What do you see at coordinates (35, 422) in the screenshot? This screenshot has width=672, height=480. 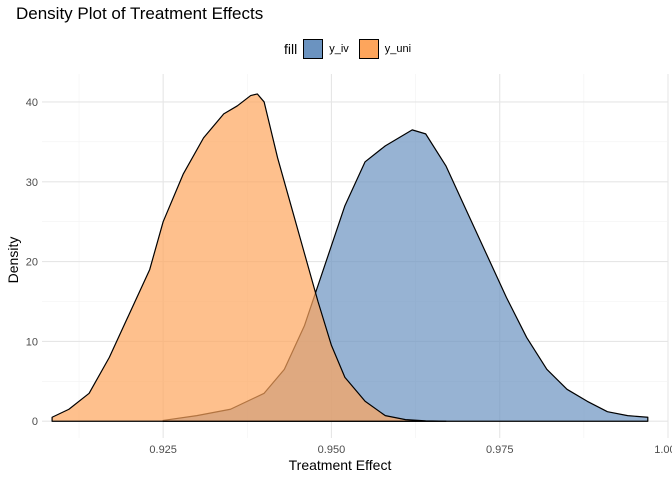 I see `y-tick-label: 0` at bounding box center [35, 422].